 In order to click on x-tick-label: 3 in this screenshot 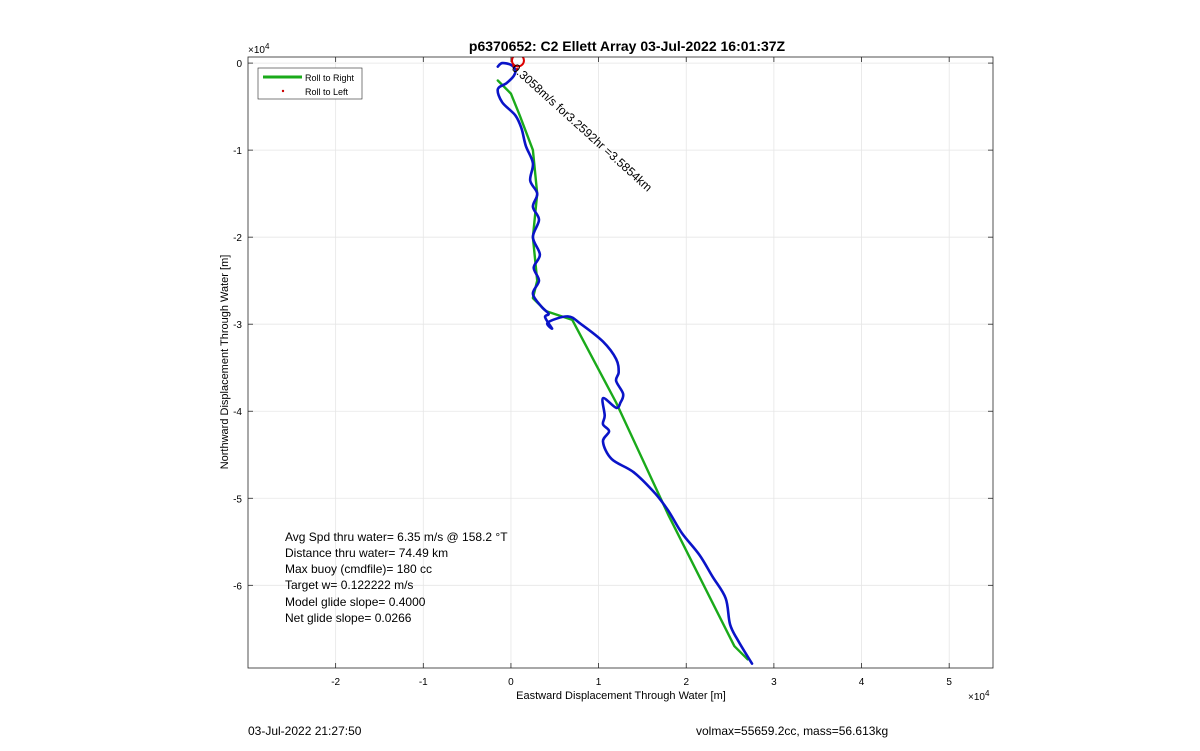, I will do `click(774, 682)`.